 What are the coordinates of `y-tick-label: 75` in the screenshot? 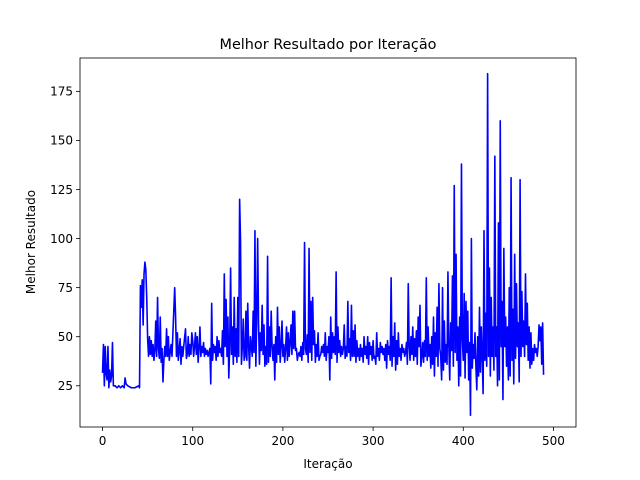 It's located at (65, 288).